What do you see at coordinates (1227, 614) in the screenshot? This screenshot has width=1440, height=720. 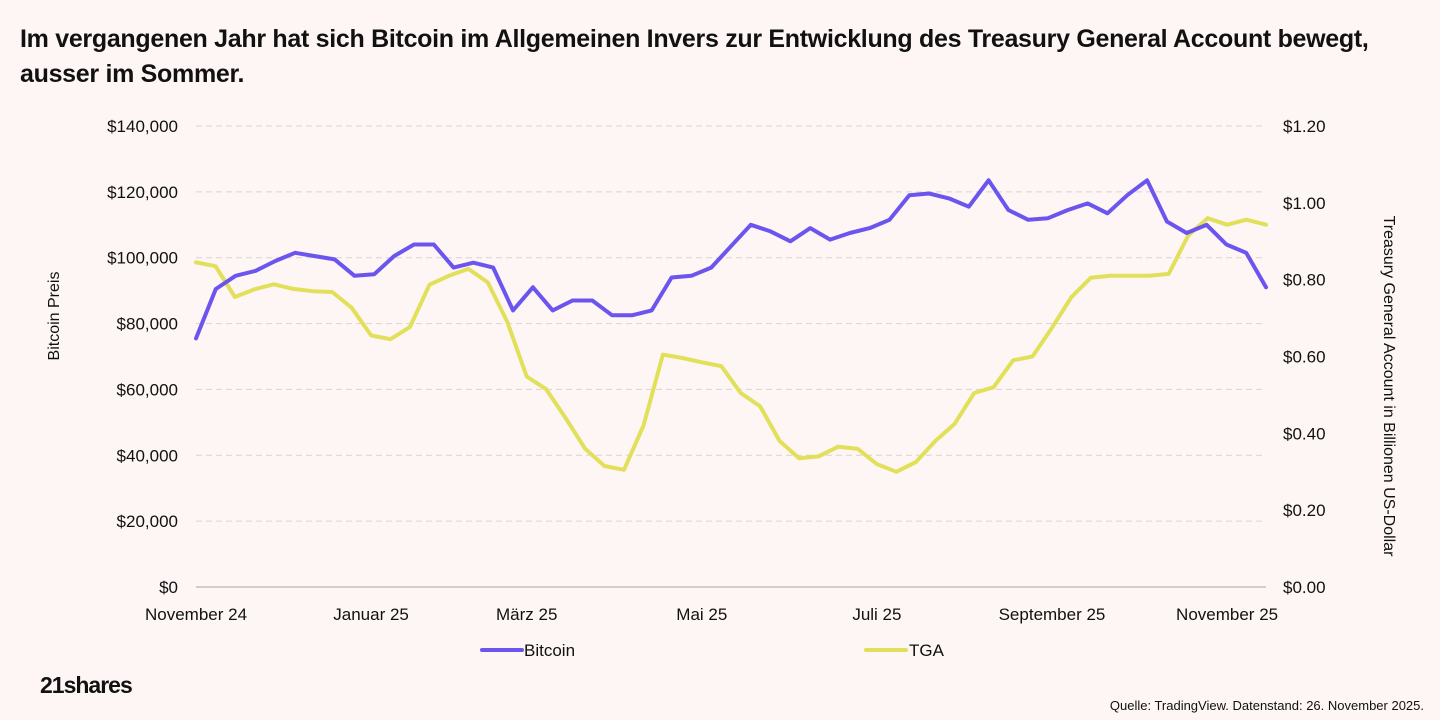 I see `x-tick-label: November 25` at bounding box center [1227, 614].